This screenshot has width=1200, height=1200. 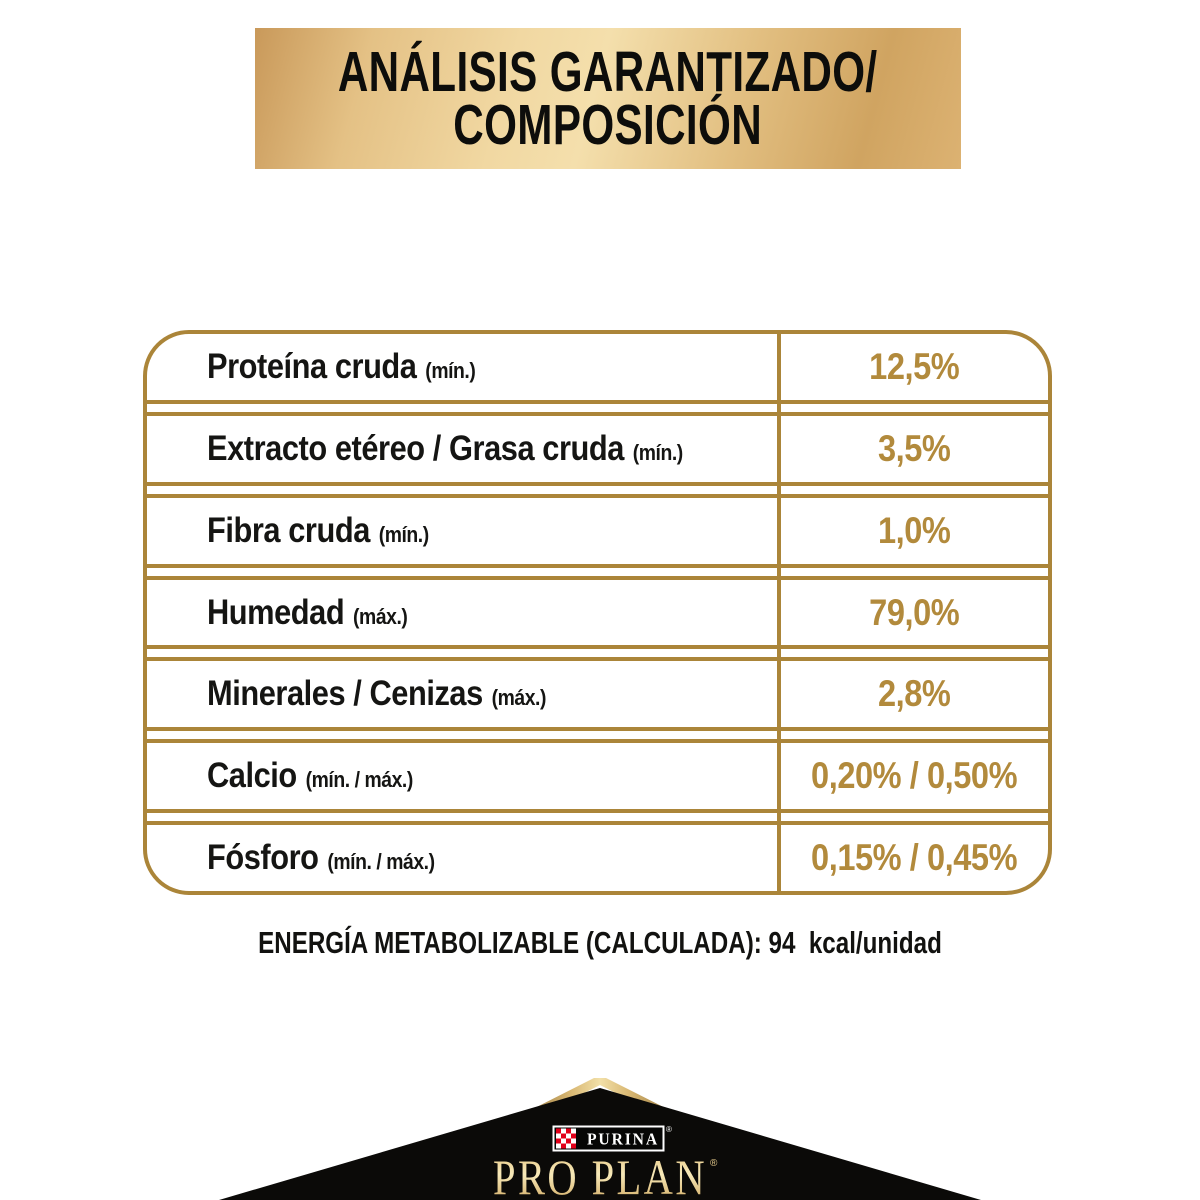 I want to click on title-banner: ANÁLISIS GARANTIZADO/ COMPOSICIÓN, so click(x=608, y=98).